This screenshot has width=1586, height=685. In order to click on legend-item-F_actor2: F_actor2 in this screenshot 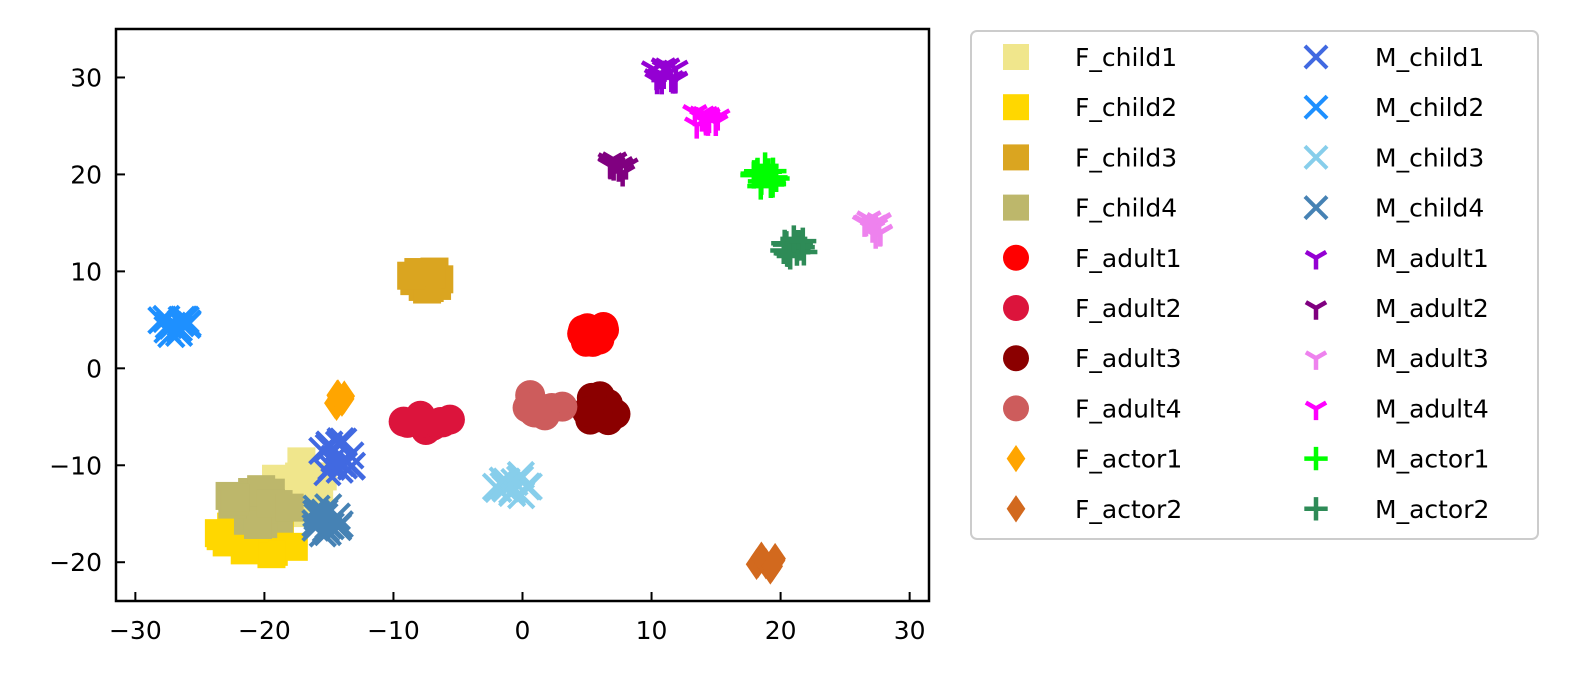, I will do `click(1094, 509)`.